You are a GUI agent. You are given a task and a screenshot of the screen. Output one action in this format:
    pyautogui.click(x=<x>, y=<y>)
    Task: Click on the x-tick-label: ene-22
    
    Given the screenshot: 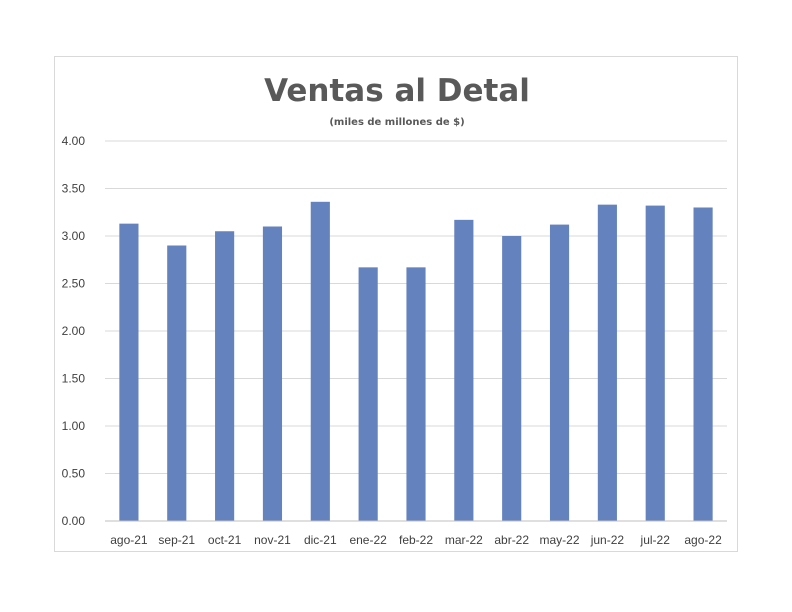 What is the action you would take?
    pyautogui.click(x=368, y=540)
    